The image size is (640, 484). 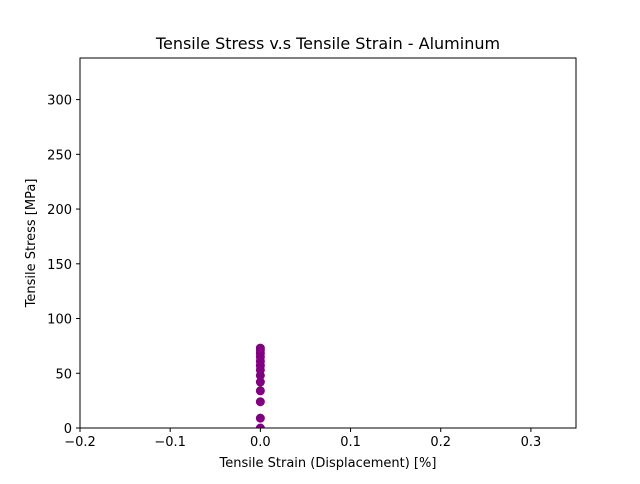 What do you see at coordinates (63, 374) in the screenshot?
I see `y-tick-label: 50` at bounding box center [63, 374].